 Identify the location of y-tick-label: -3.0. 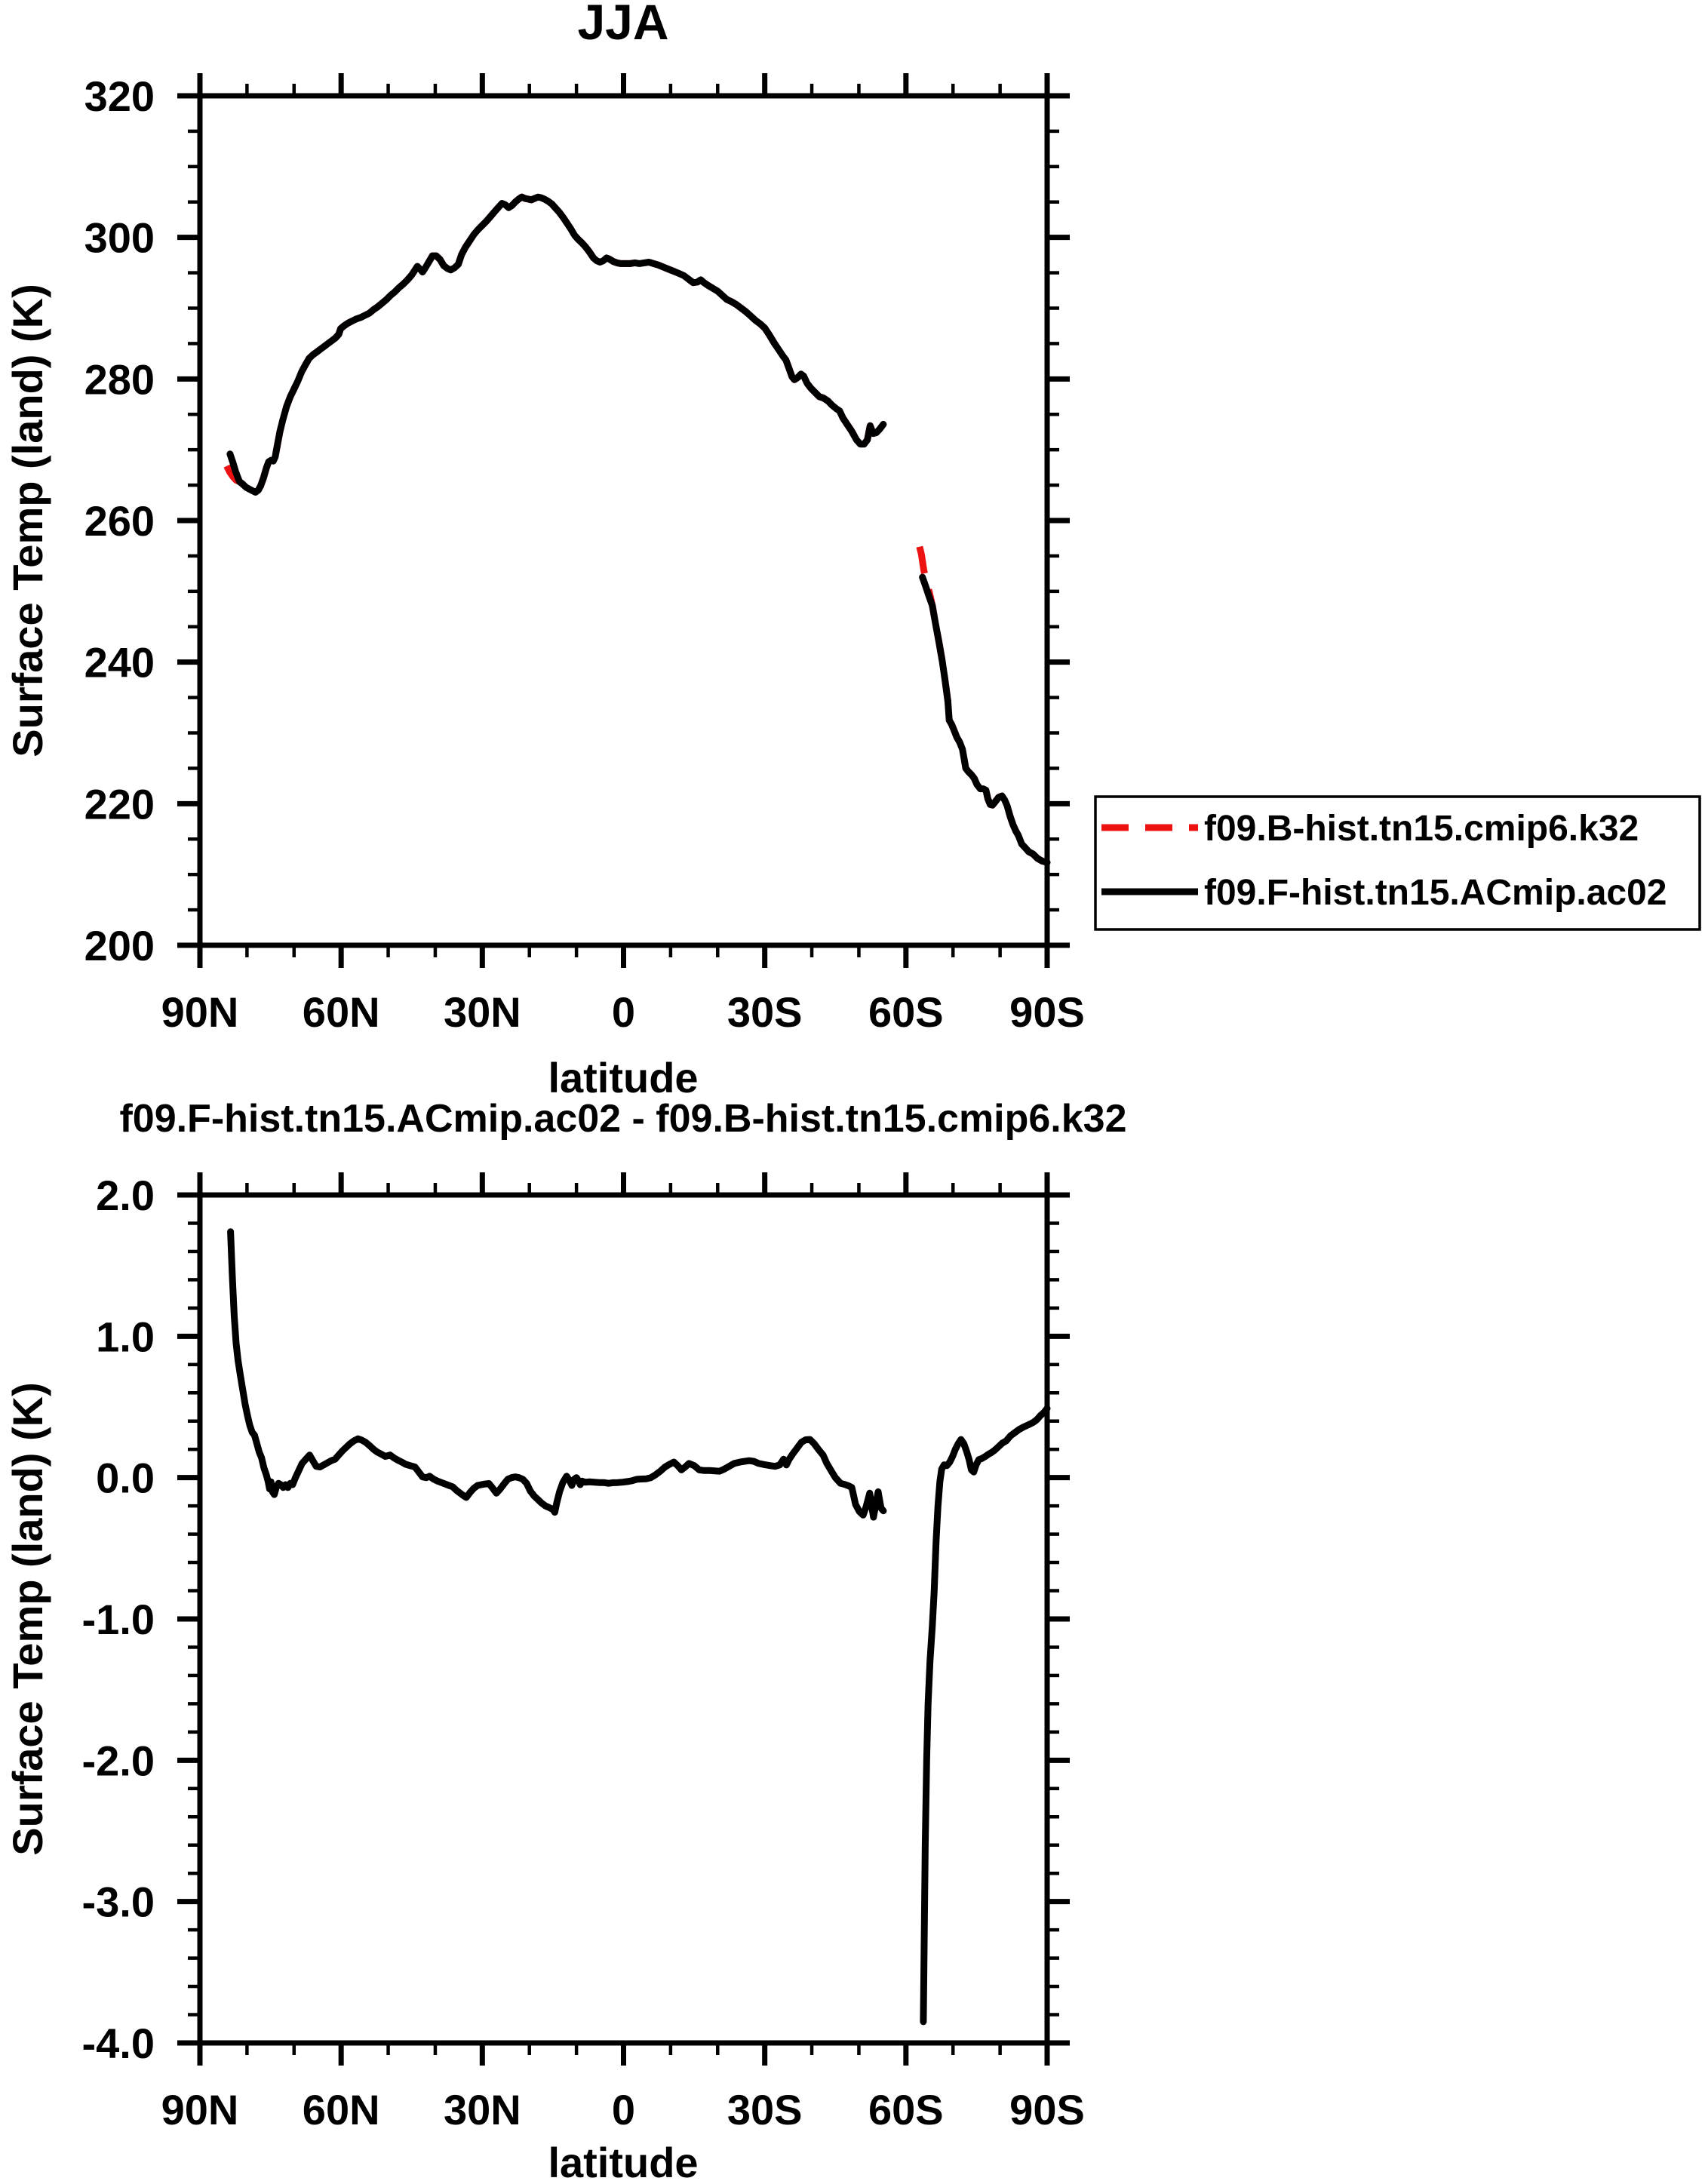
(118, 1902).